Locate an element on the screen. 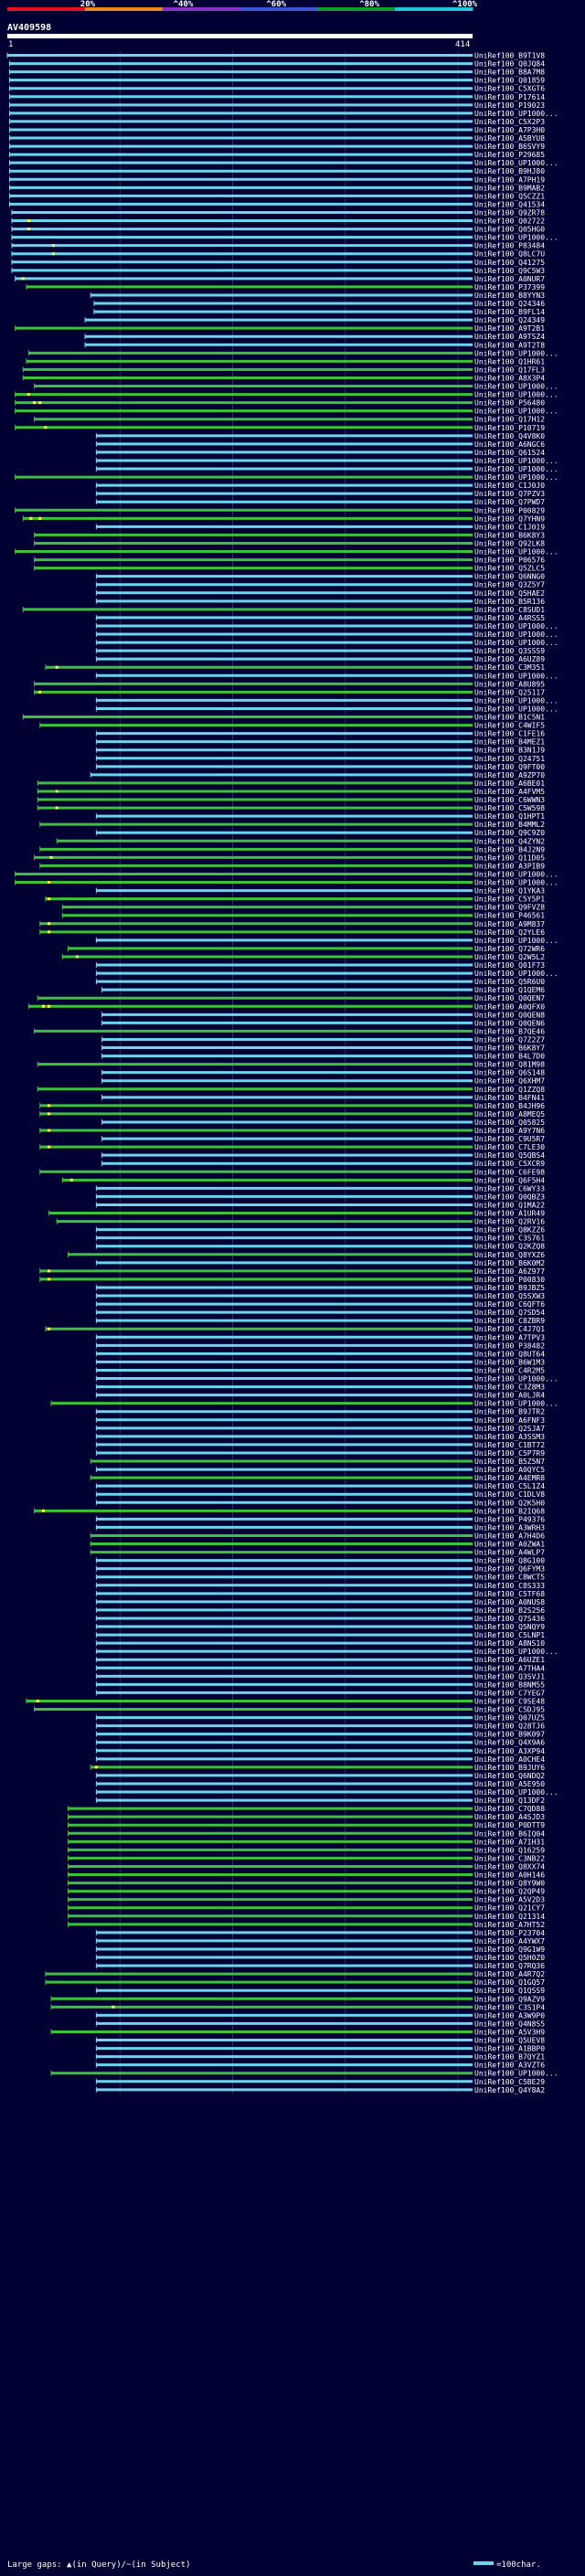 This screenshot has width=585, height=2576. hit-row: UniRef100_B5R136 is located at coordinates (320, 602).